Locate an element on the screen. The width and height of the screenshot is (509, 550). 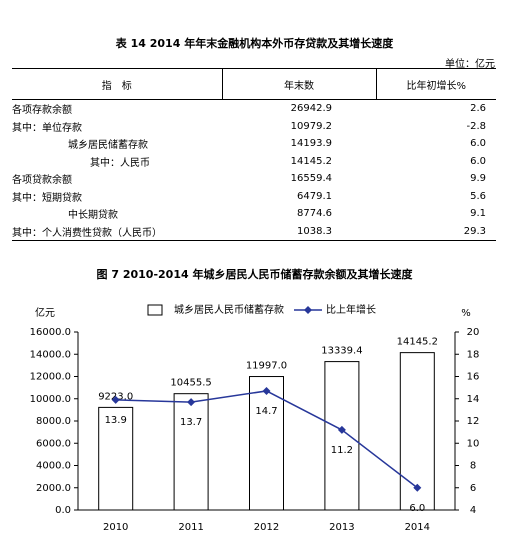
y-tick-label: 0.0 is located at coordinates (63, 510).